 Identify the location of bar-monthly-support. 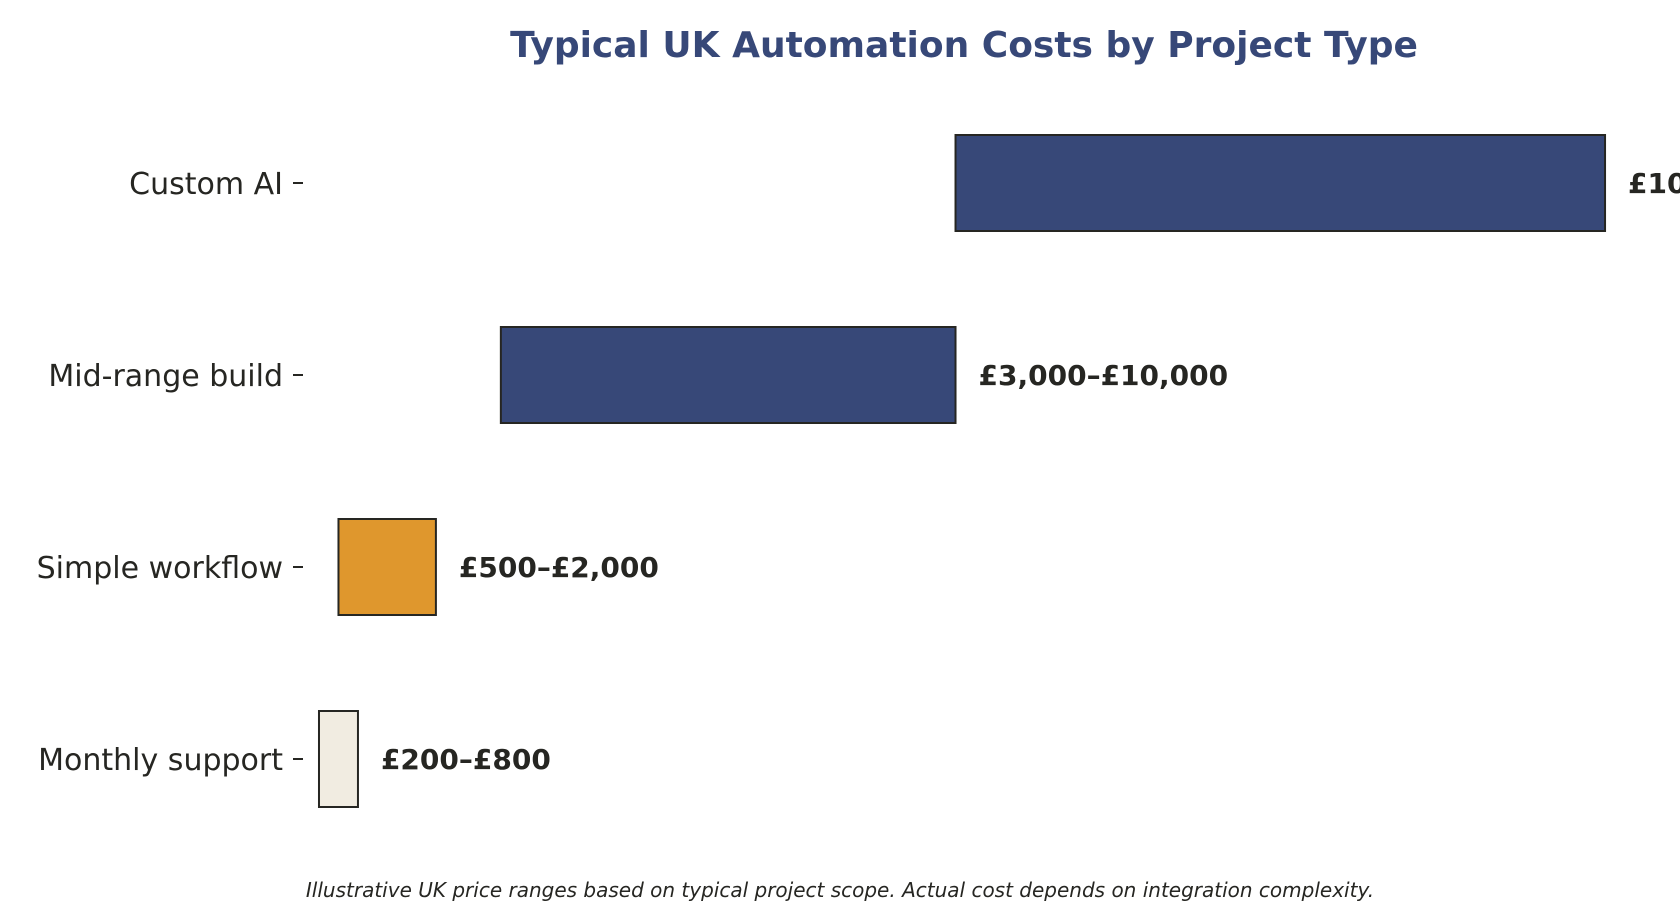
(338, 759).